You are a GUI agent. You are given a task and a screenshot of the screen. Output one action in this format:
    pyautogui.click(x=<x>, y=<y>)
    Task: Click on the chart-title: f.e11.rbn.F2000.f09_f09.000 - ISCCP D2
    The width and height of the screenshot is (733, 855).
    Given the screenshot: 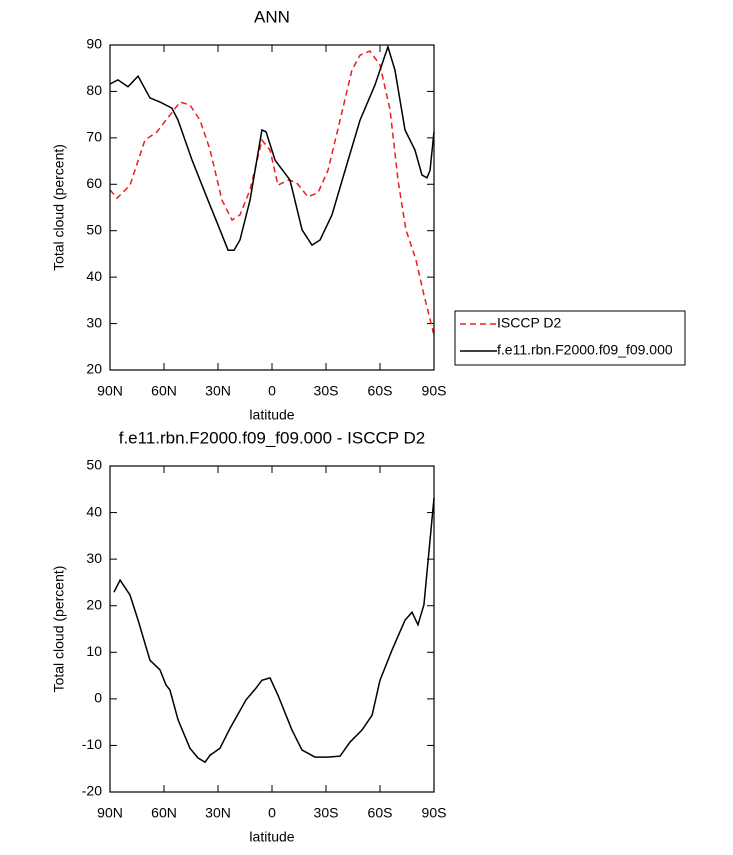 What is the action you would take?
    pyautogui.click(x=272, y=437)
    